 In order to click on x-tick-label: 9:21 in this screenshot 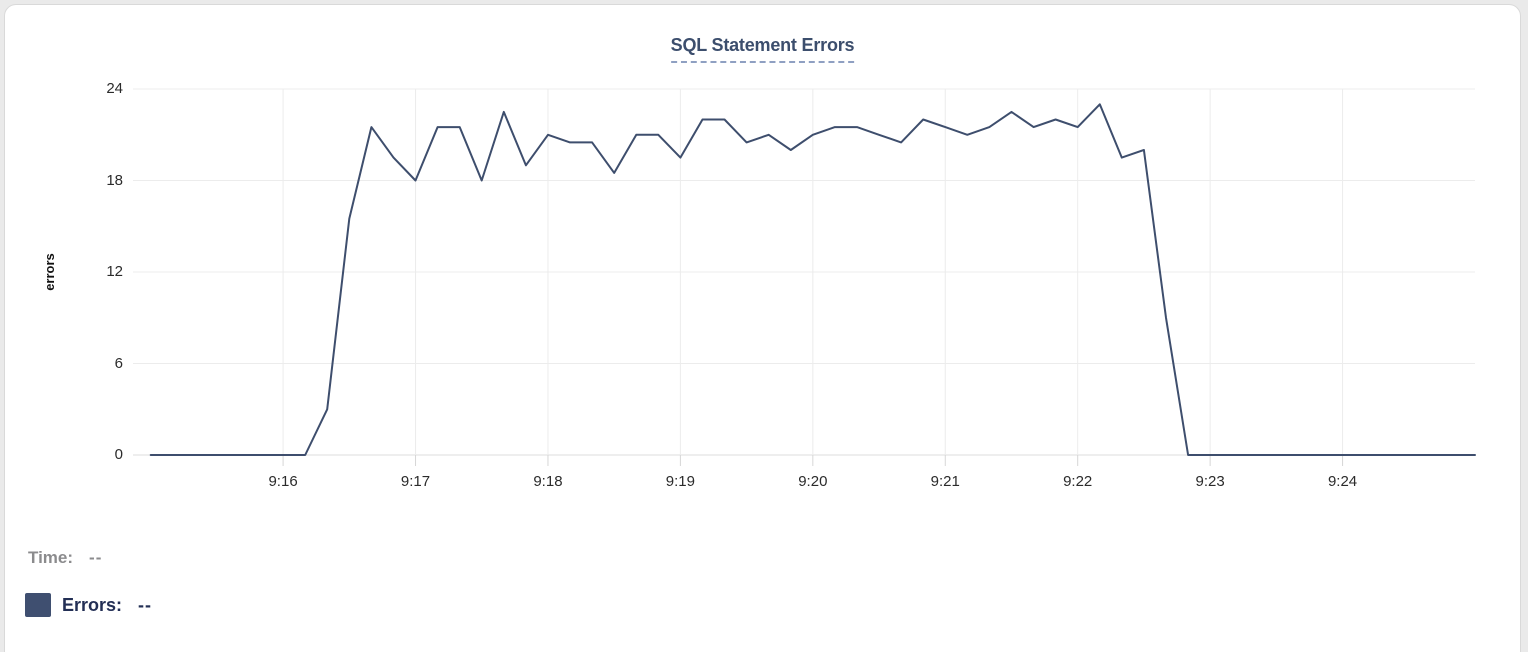, I will do `click(945, 481)`.